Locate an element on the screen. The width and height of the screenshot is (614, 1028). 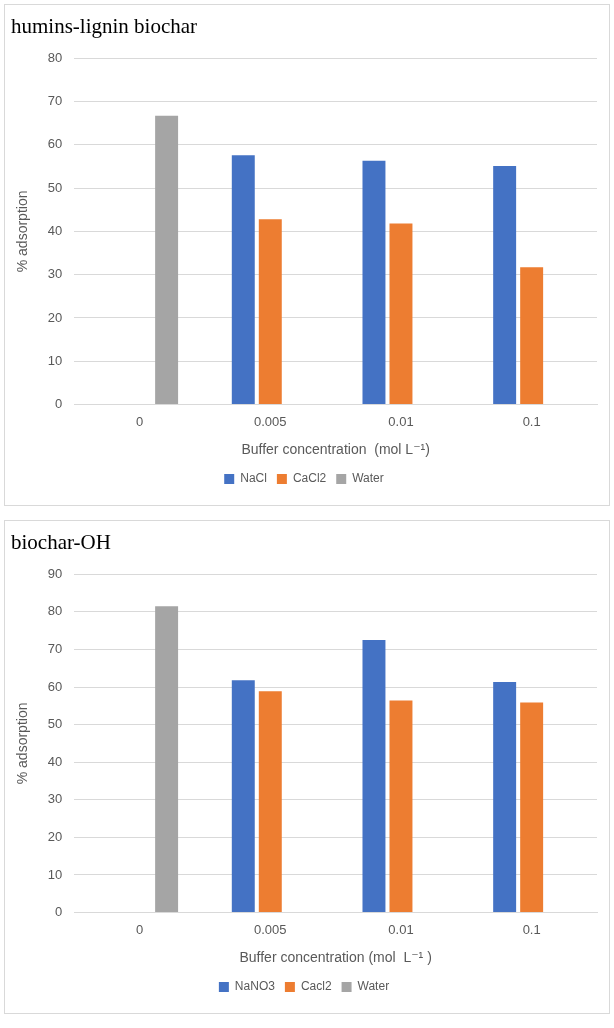
legend-label: Cacl2 is located at coordinates (316, 986).